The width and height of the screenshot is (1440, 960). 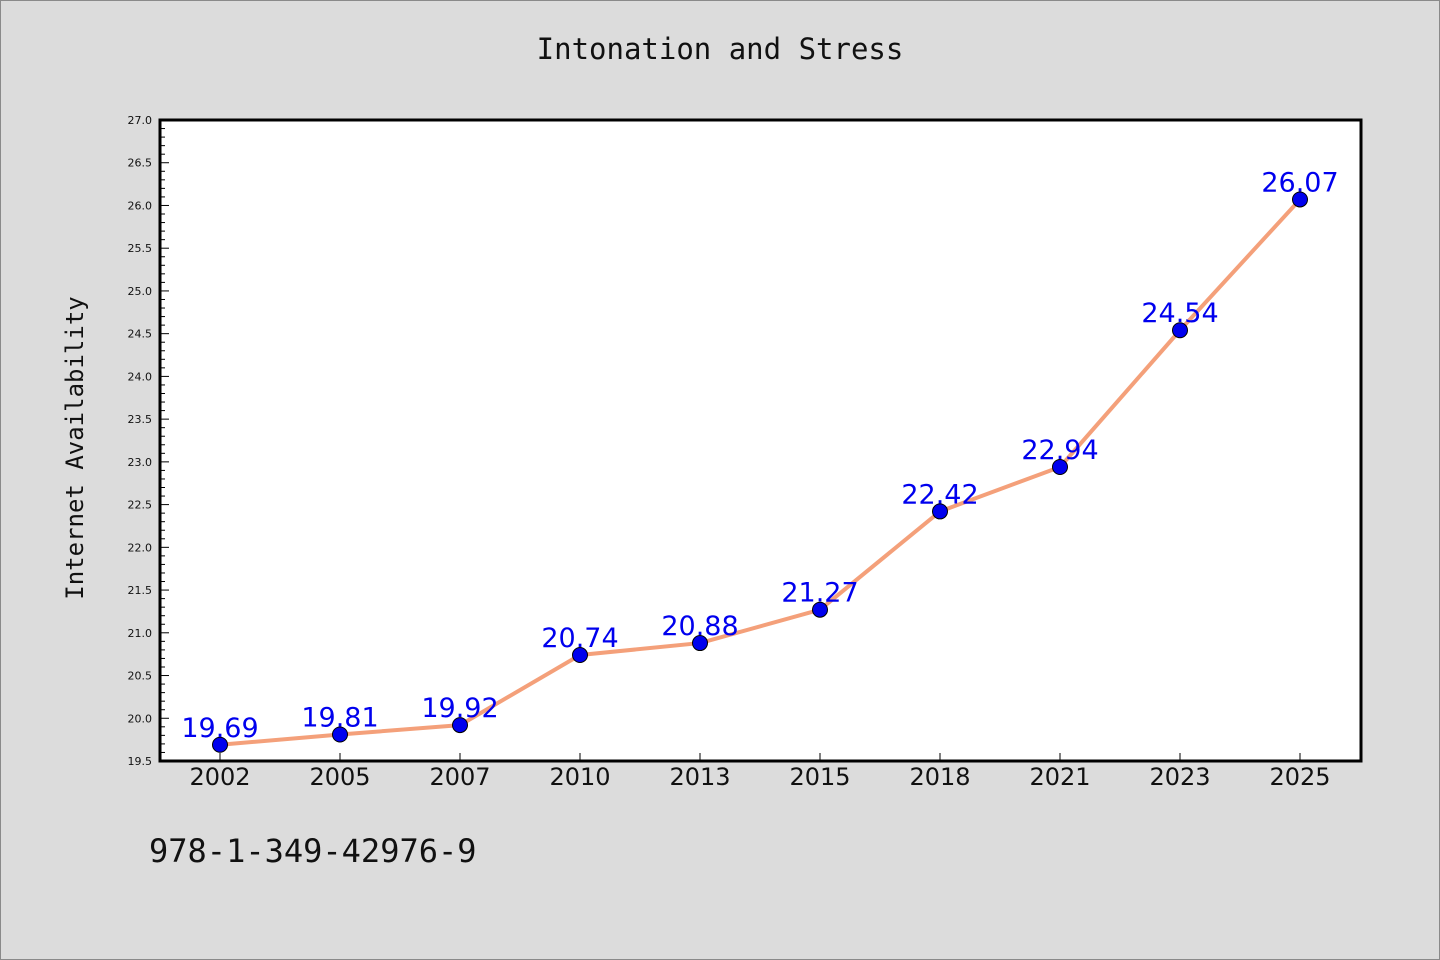 I want to click on x-tick-label: 2025, so click(x=1299, y=777).